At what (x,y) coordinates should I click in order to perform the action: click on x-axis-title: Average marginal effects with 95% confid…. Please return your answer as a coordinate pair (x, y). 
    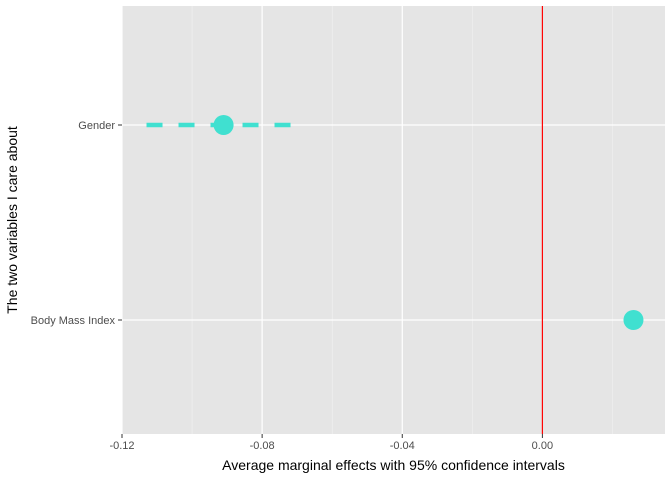
    Looking at the image, I should click on (393, 465).